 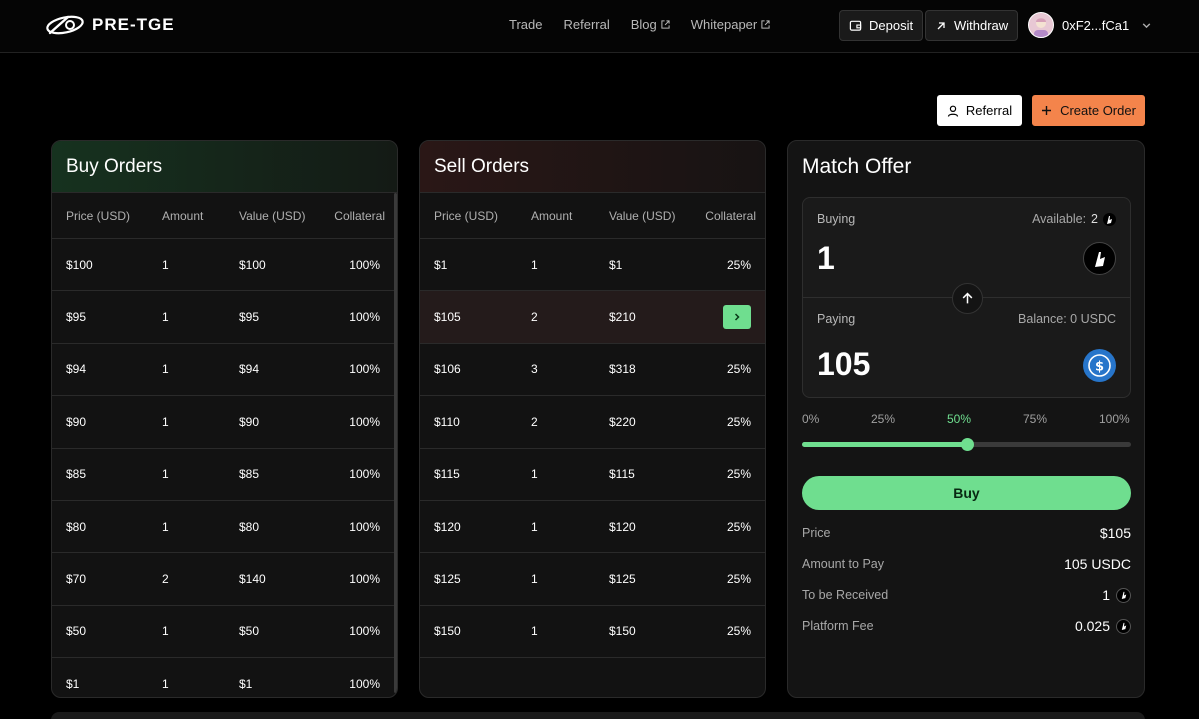 What do you see at coordinates (1115, 533) in the screenshot?
I see `price-value: $105` at bounding box center [1115, 533].